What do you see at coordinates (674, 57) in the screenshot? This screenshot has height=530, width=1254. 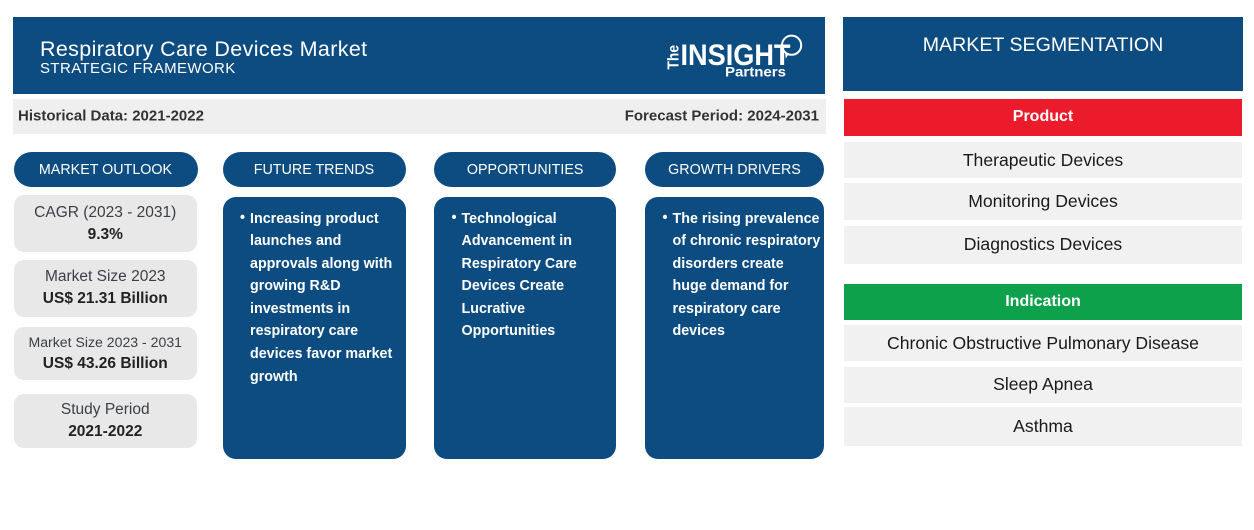 I see `svg-text: The` at bounding box center [674, 57].